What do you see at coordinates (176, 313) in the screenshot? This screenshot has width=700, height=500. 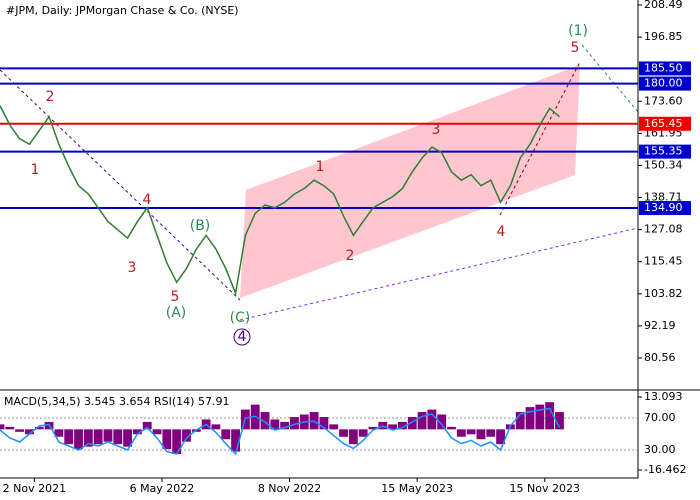 I see `wave-label: (A)` at bounding box center [176, 313].